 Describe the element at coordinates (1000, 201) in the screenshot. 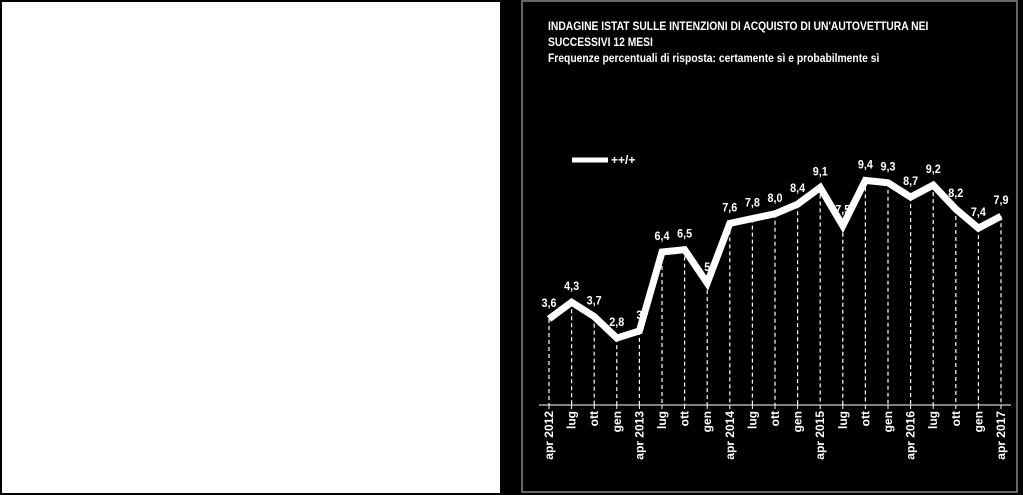

I see `data-label: 7,9` at that location.